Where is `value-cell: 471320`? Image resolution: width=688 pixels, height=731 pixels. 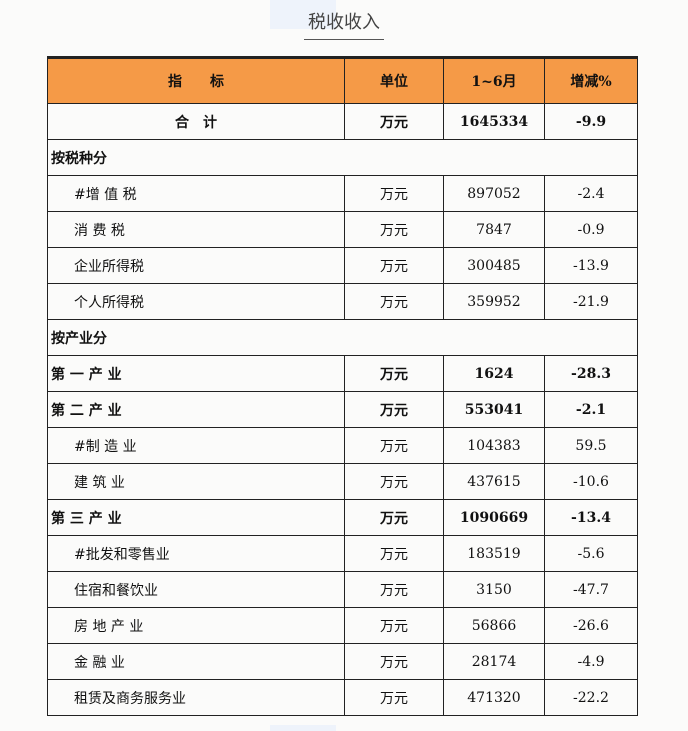
value-cell: 471320 is located at coordinates (494, 697).